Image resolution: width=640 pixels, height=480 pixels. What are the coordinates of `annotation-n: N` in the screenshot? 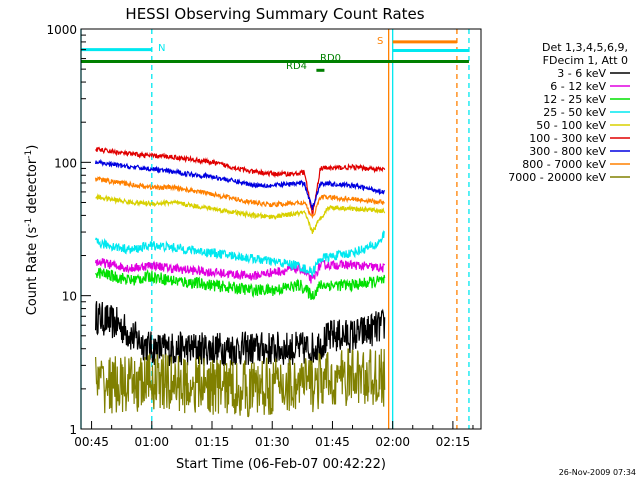 It's located at (161, 48).